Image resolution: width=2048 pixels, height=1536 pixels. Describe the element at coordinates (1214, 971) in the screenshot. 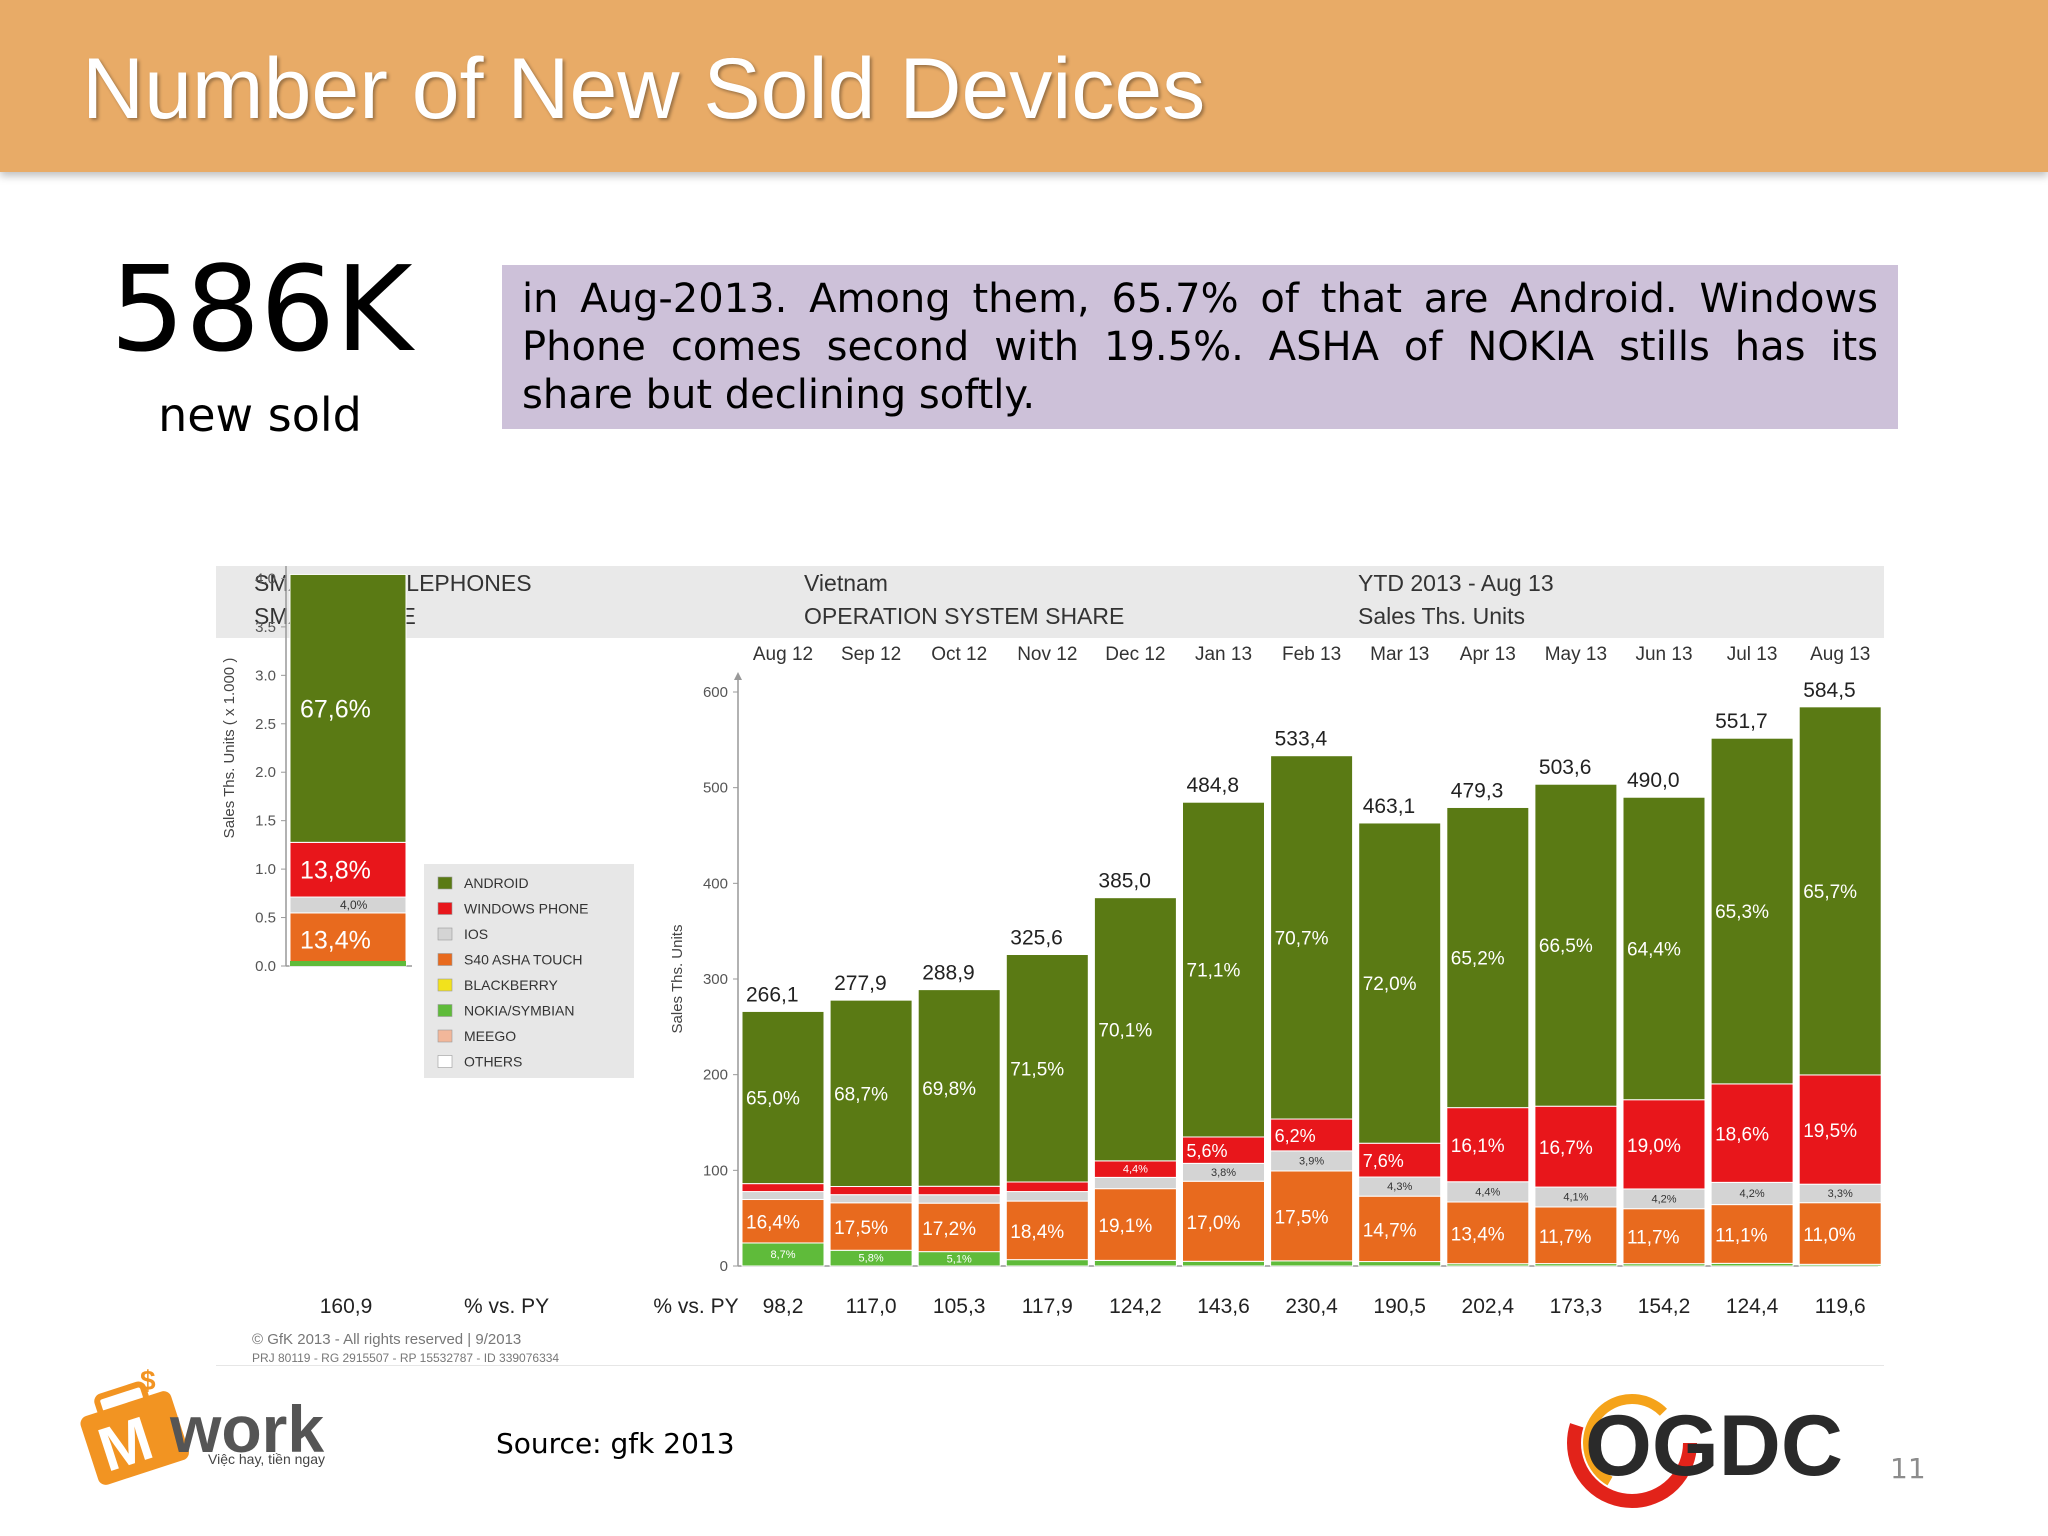

I see `monthly-segment-label: 71,1%` at that location.